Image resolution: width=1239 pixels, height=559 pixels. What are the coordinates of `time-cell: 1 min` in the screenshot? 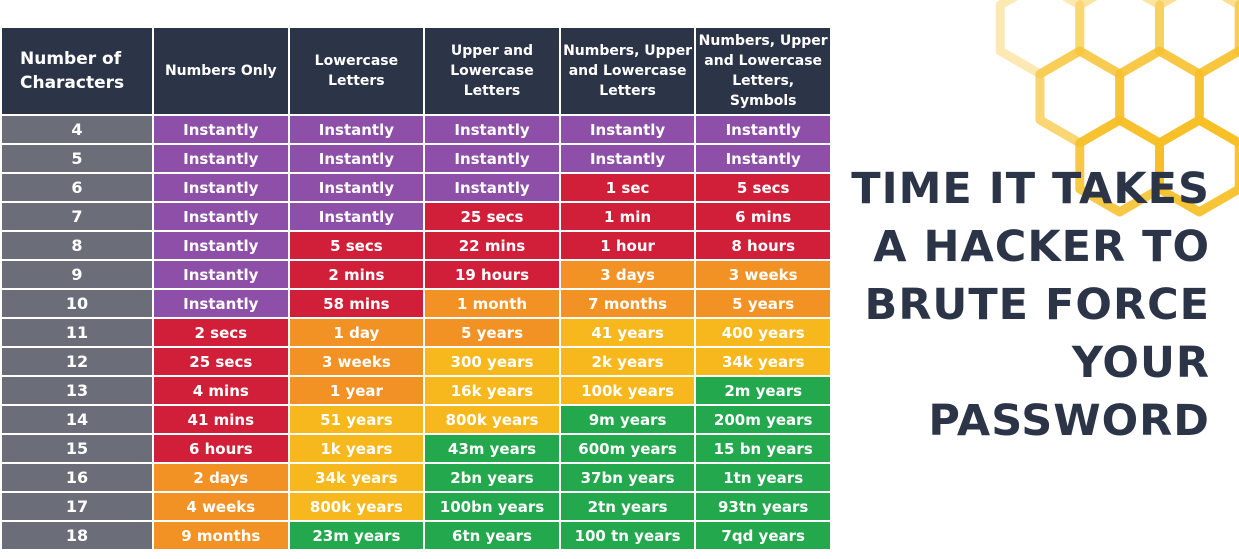 It's located at (627, 216).